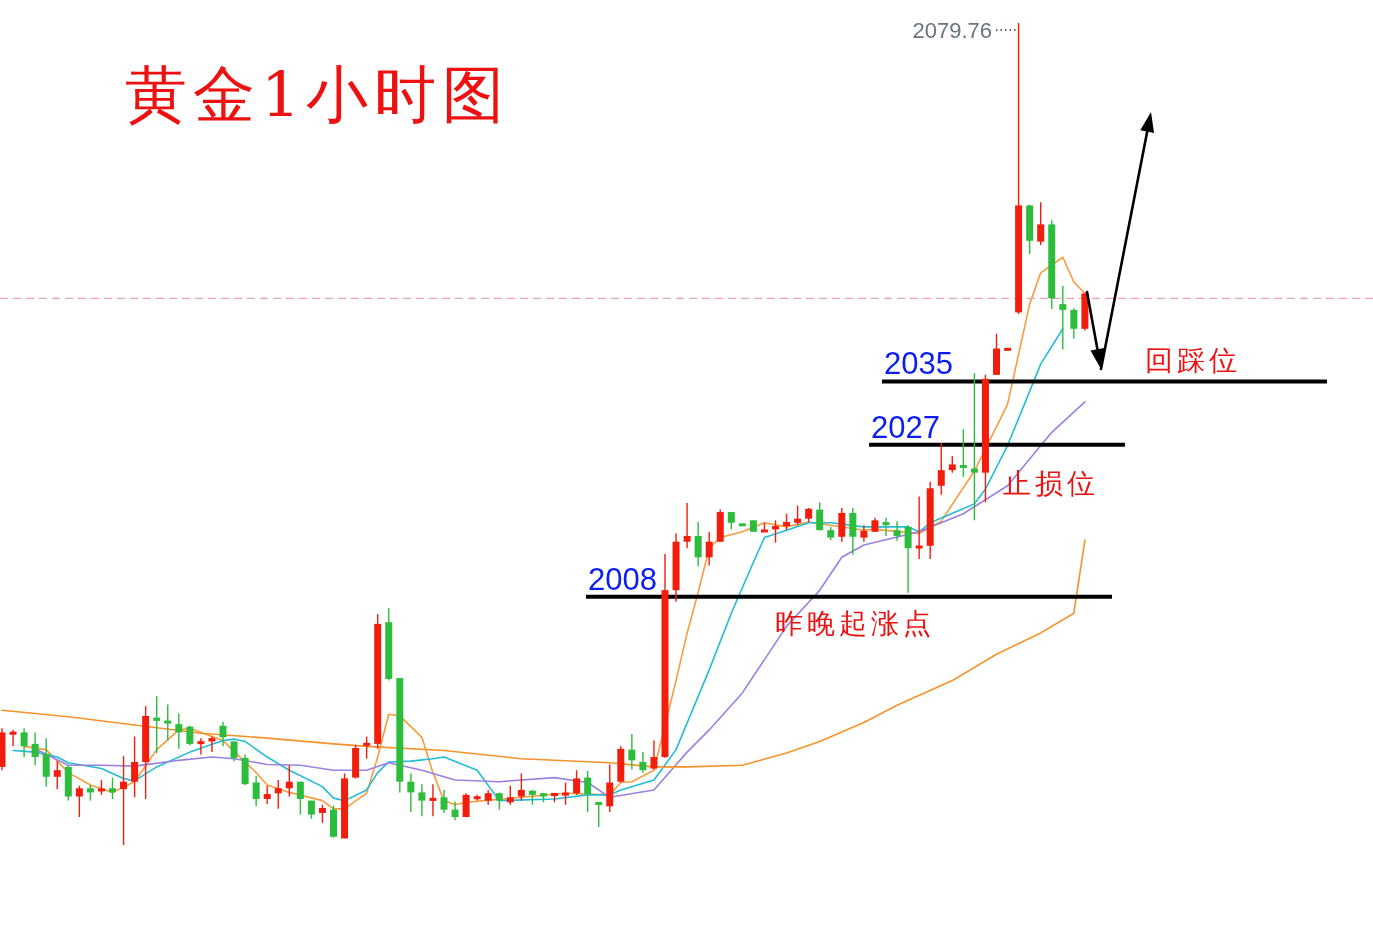  What do you see at coordinates (622, 579) in the screenshot?
I see `annotation: 2008` at bounding box center [622, 579].